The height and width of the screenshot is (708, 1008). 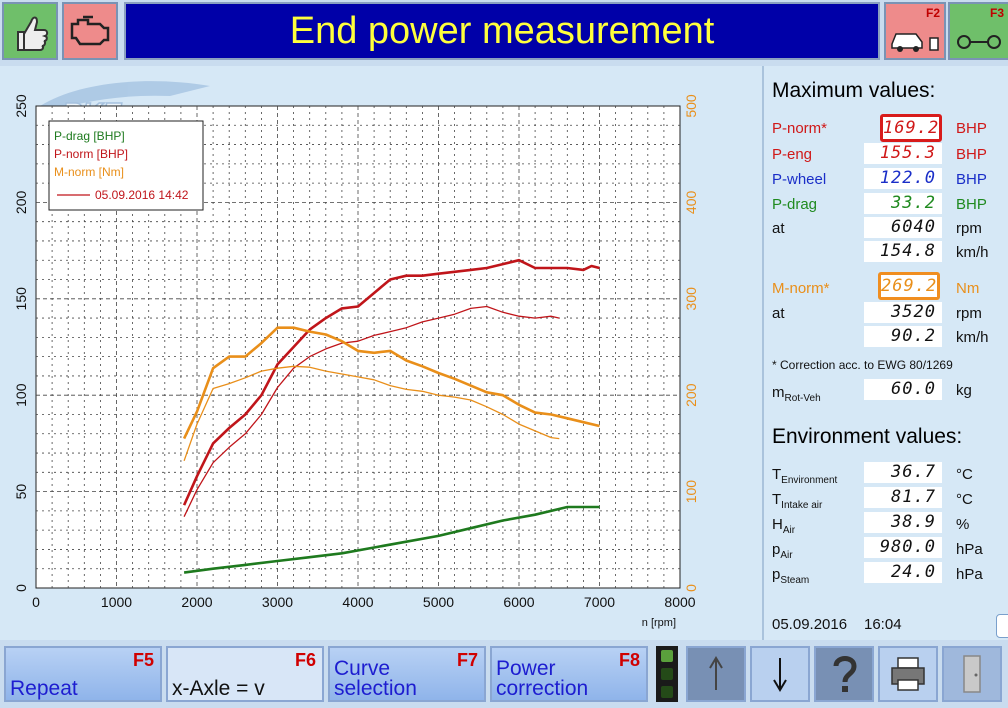 I want to click on print-button, so click(x=908, y=674).